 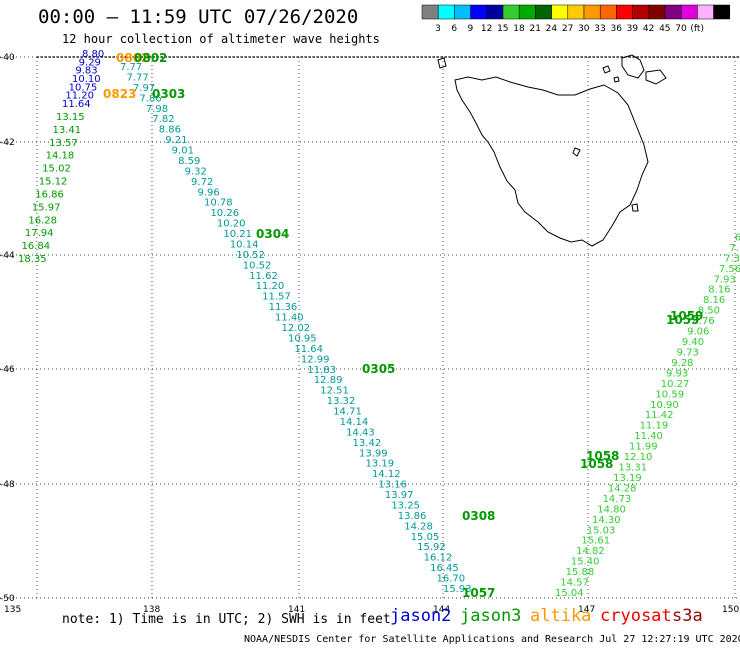 I want to click on wave-height-reading: 10.75, so click(x=83, y=87).